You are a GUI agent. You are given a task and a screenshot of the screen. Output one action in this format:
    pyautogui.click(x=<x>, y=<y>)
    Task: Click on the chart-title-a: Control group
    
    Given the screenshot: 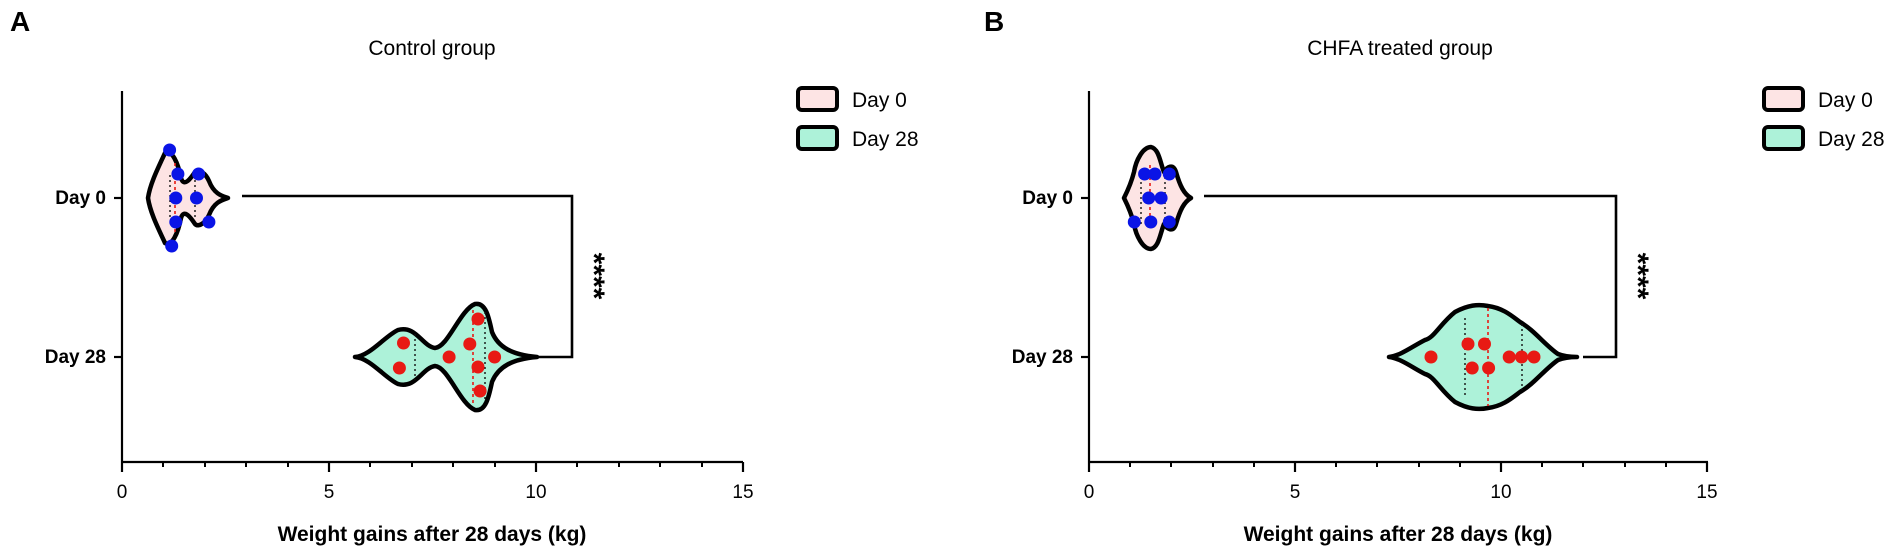 What is the action you would take?
    pyautogui.click(x=431, y=48)
    